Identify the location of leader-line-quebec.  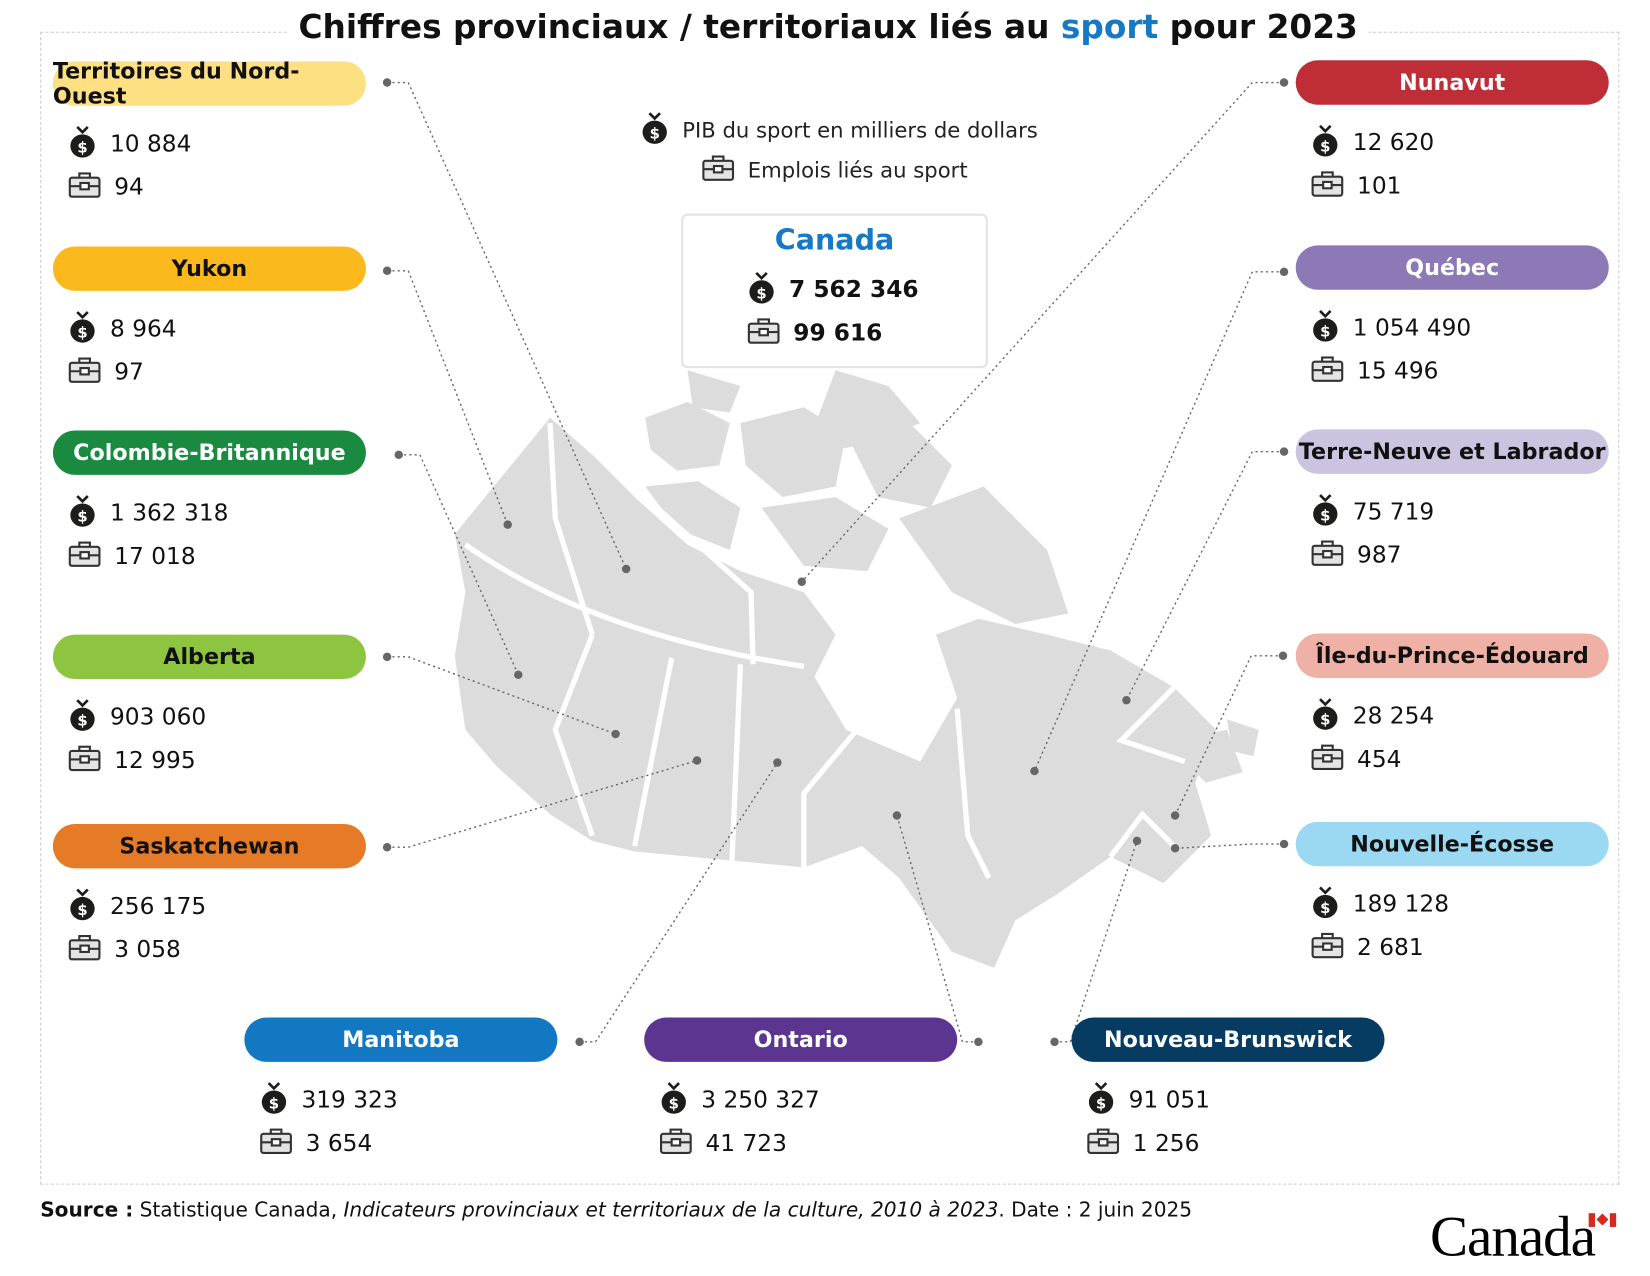
(1159, 521).